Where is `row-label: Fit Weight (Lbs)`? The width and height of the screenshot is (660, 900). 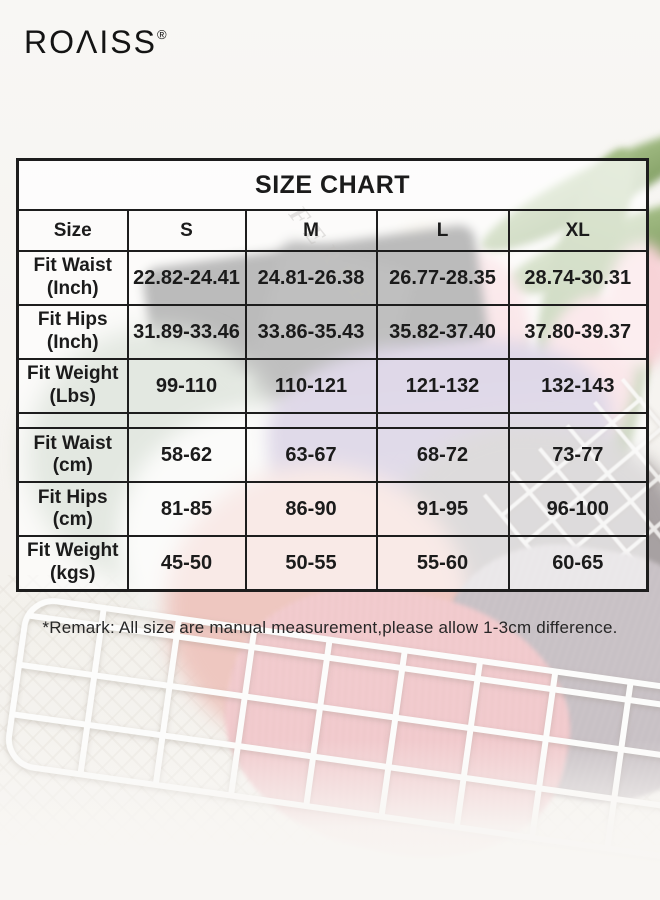 row-label: Fit Weight (Lbs) is located at coordinates (72, 386).